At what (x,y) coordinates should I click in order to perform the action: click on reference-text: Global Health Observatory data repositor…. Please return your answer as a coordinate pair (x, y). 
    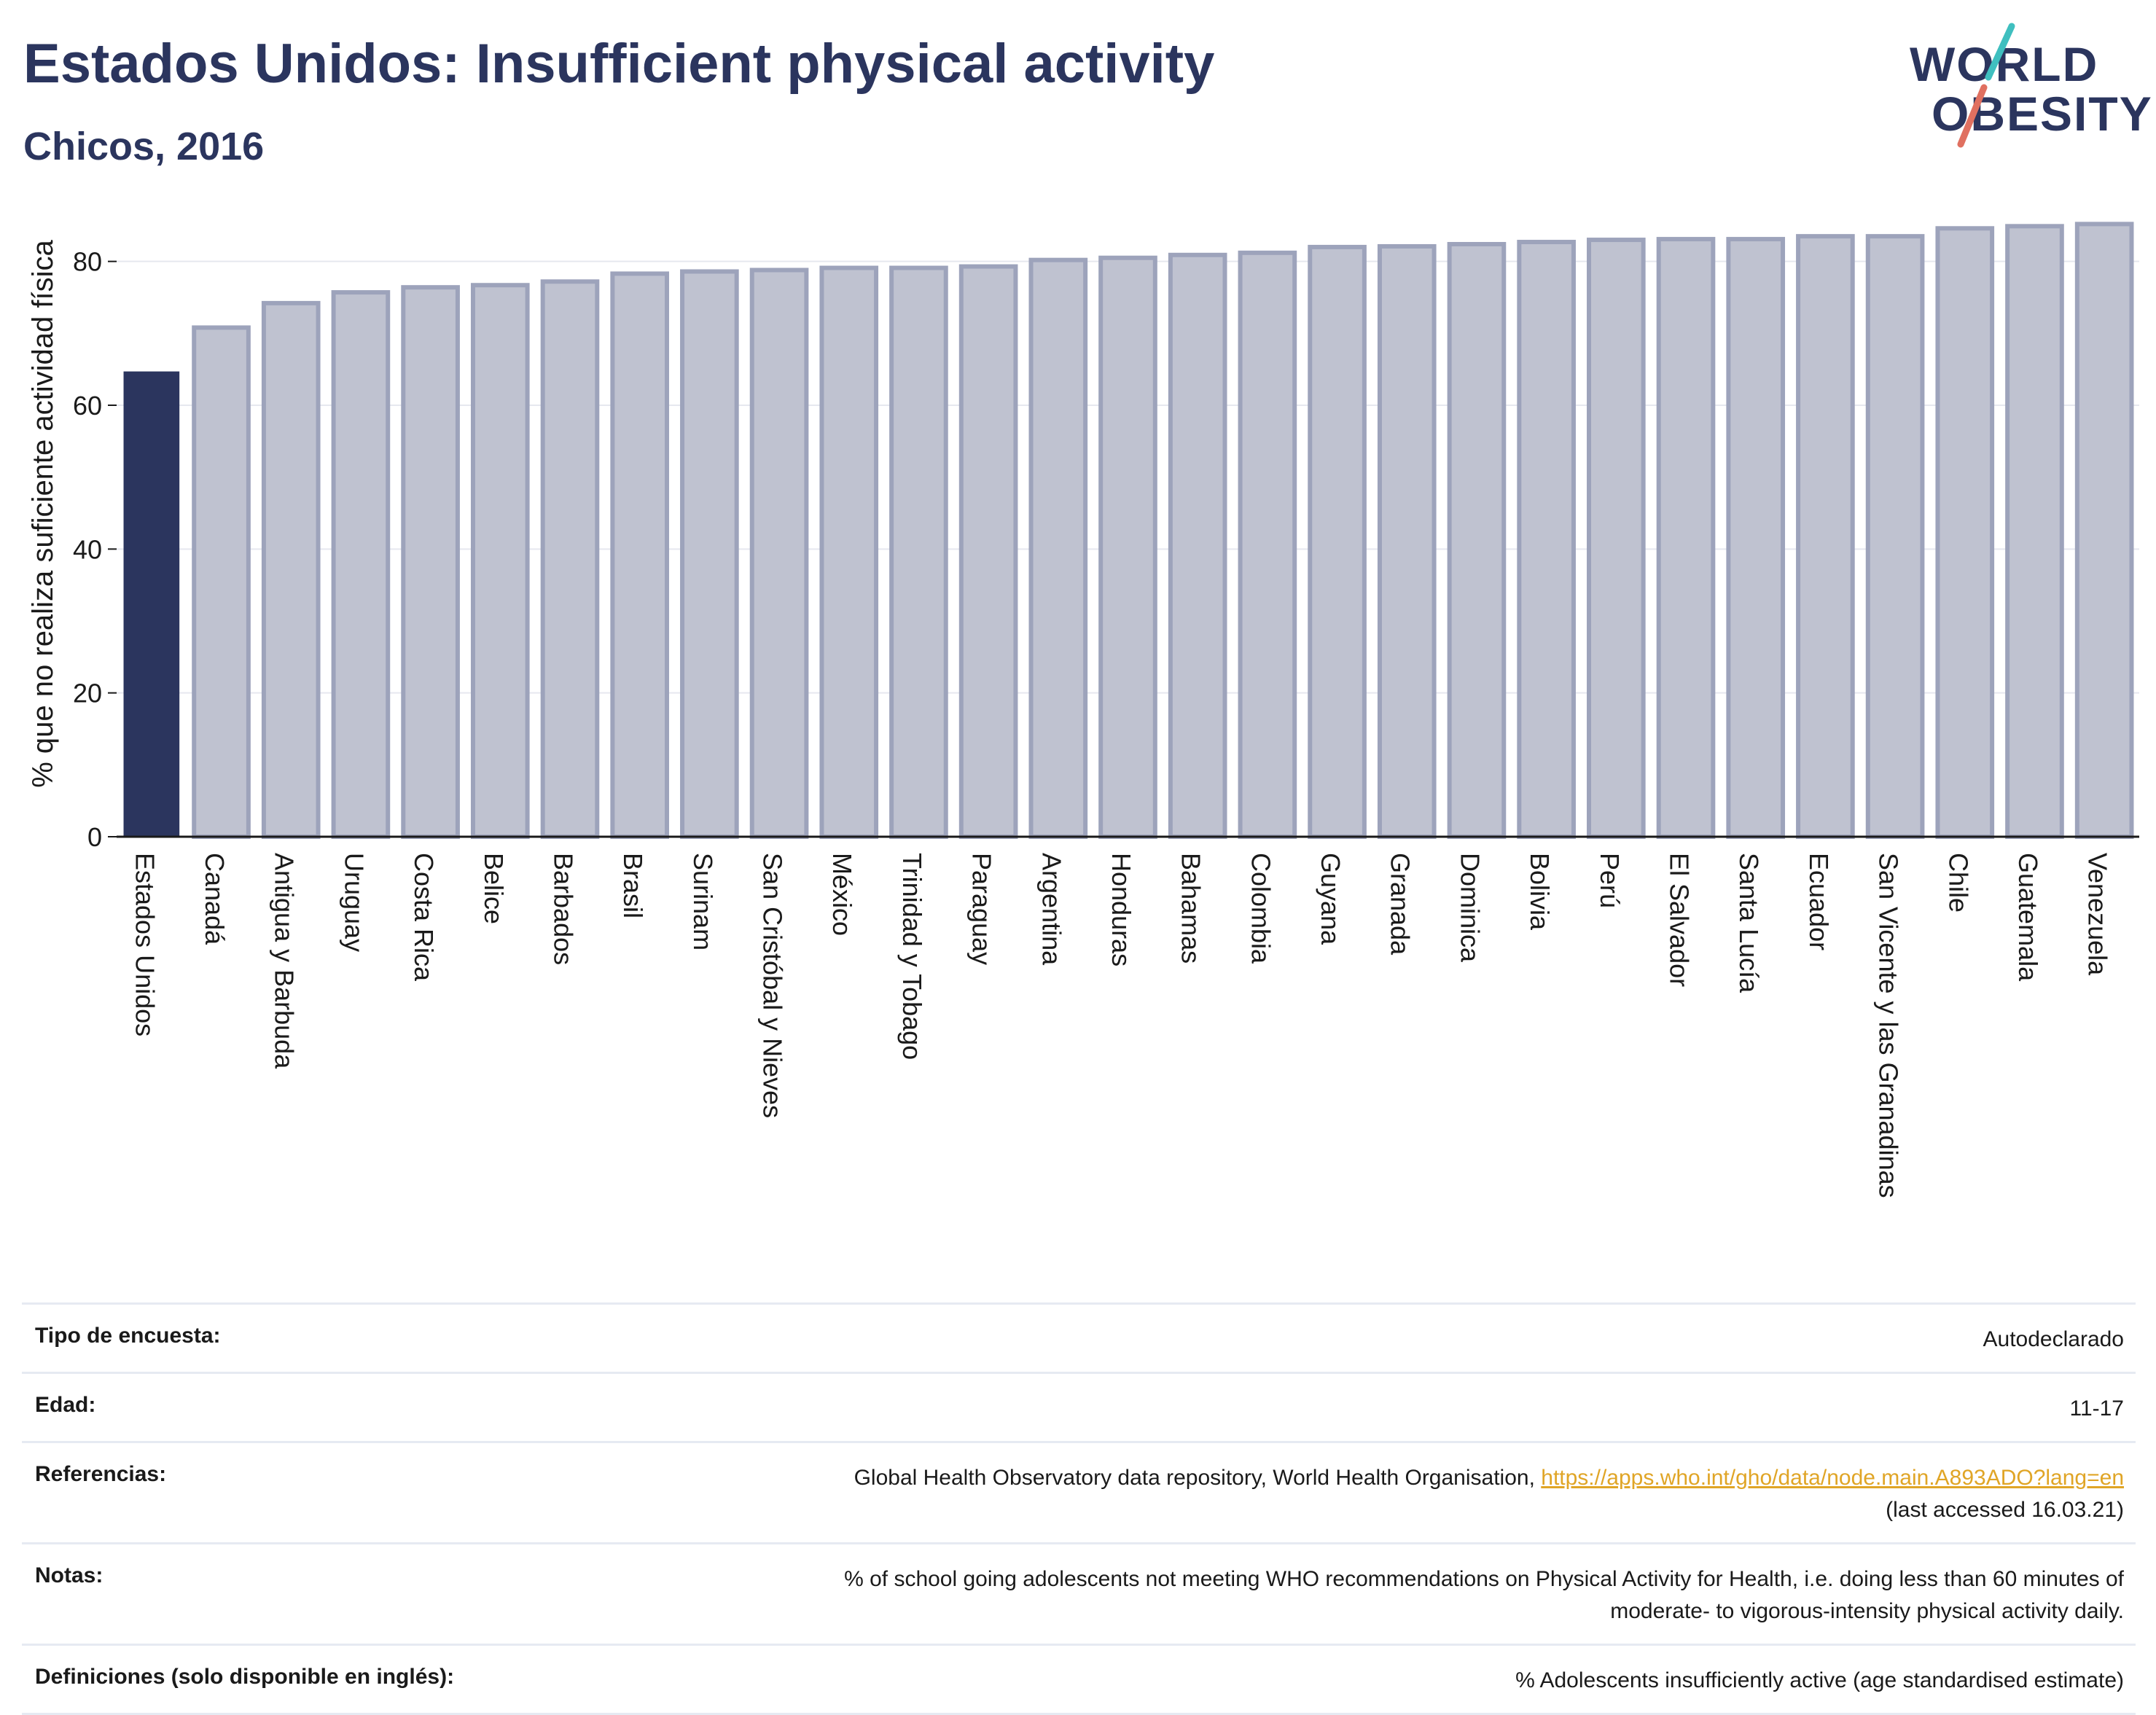
    Looking at the image, I should click on (1195, 1478).